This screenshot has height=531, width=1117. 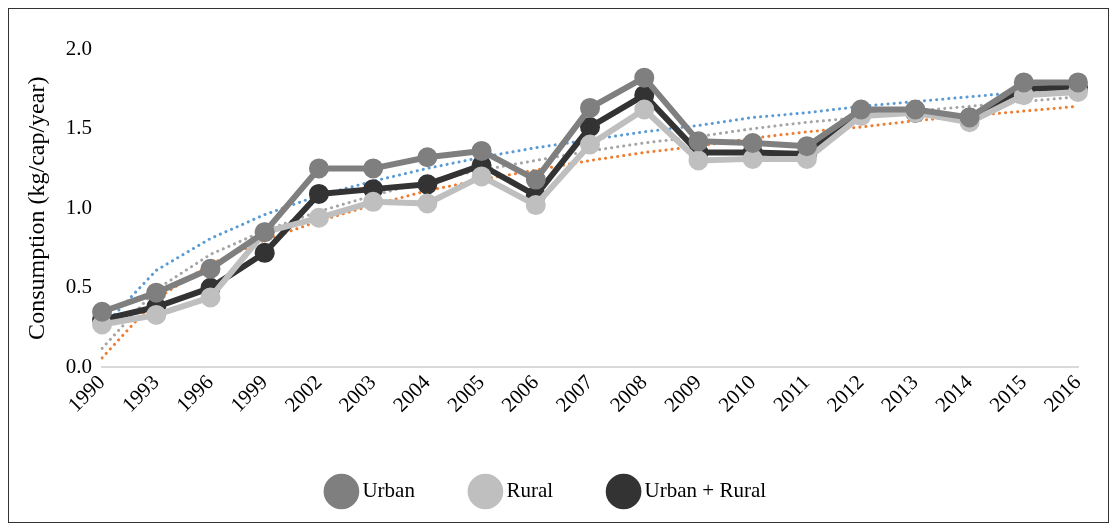 I want to click on y-axis-title: Consumption (kg/cap/year), so click(x=35, y=208).